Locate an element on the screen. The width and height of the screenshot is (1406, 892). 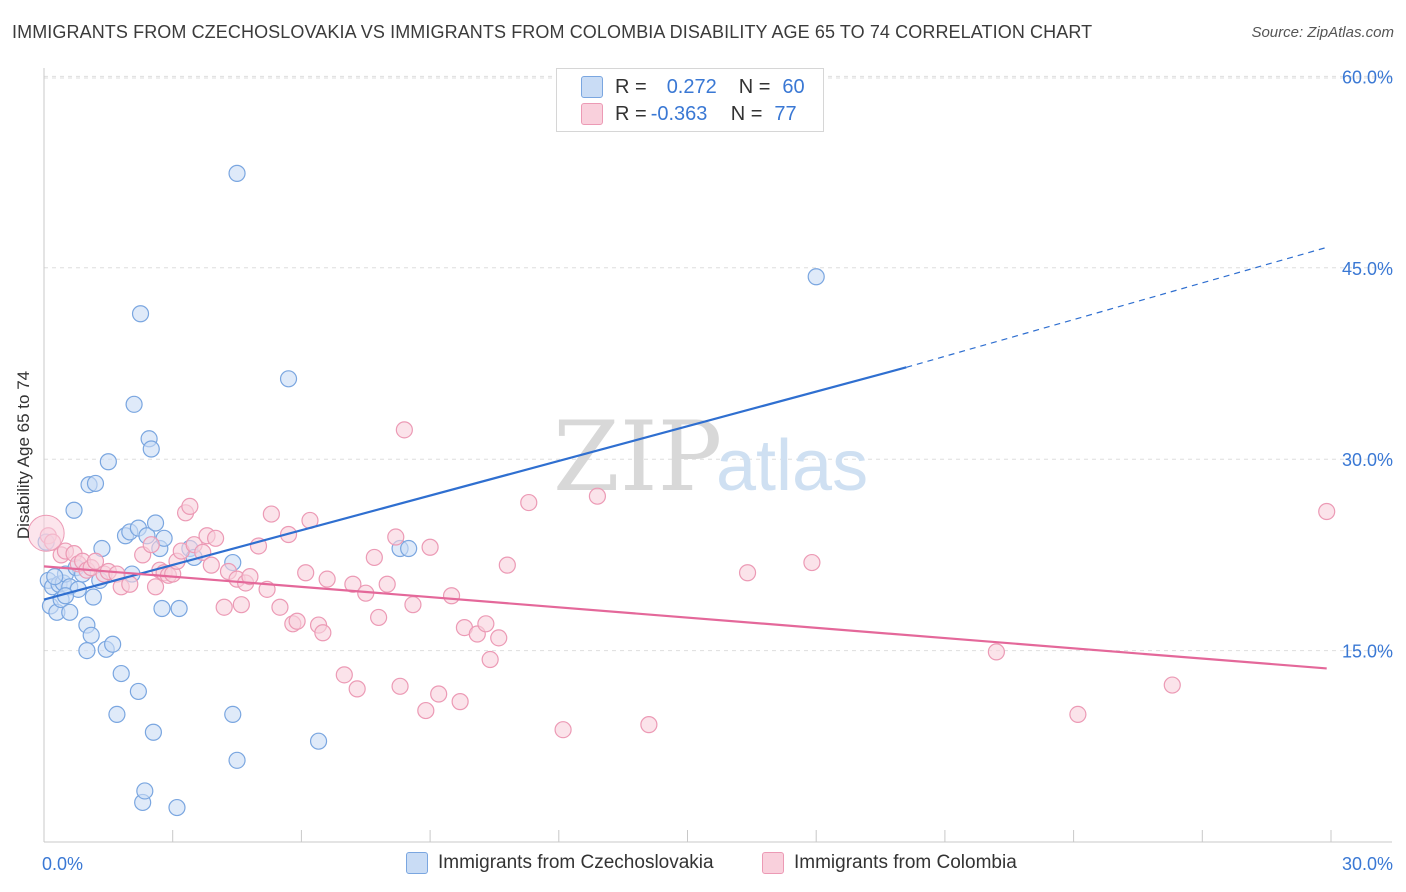
legend-item-colombia: Immigrants from Colombia is located at coordinates (889, 863).